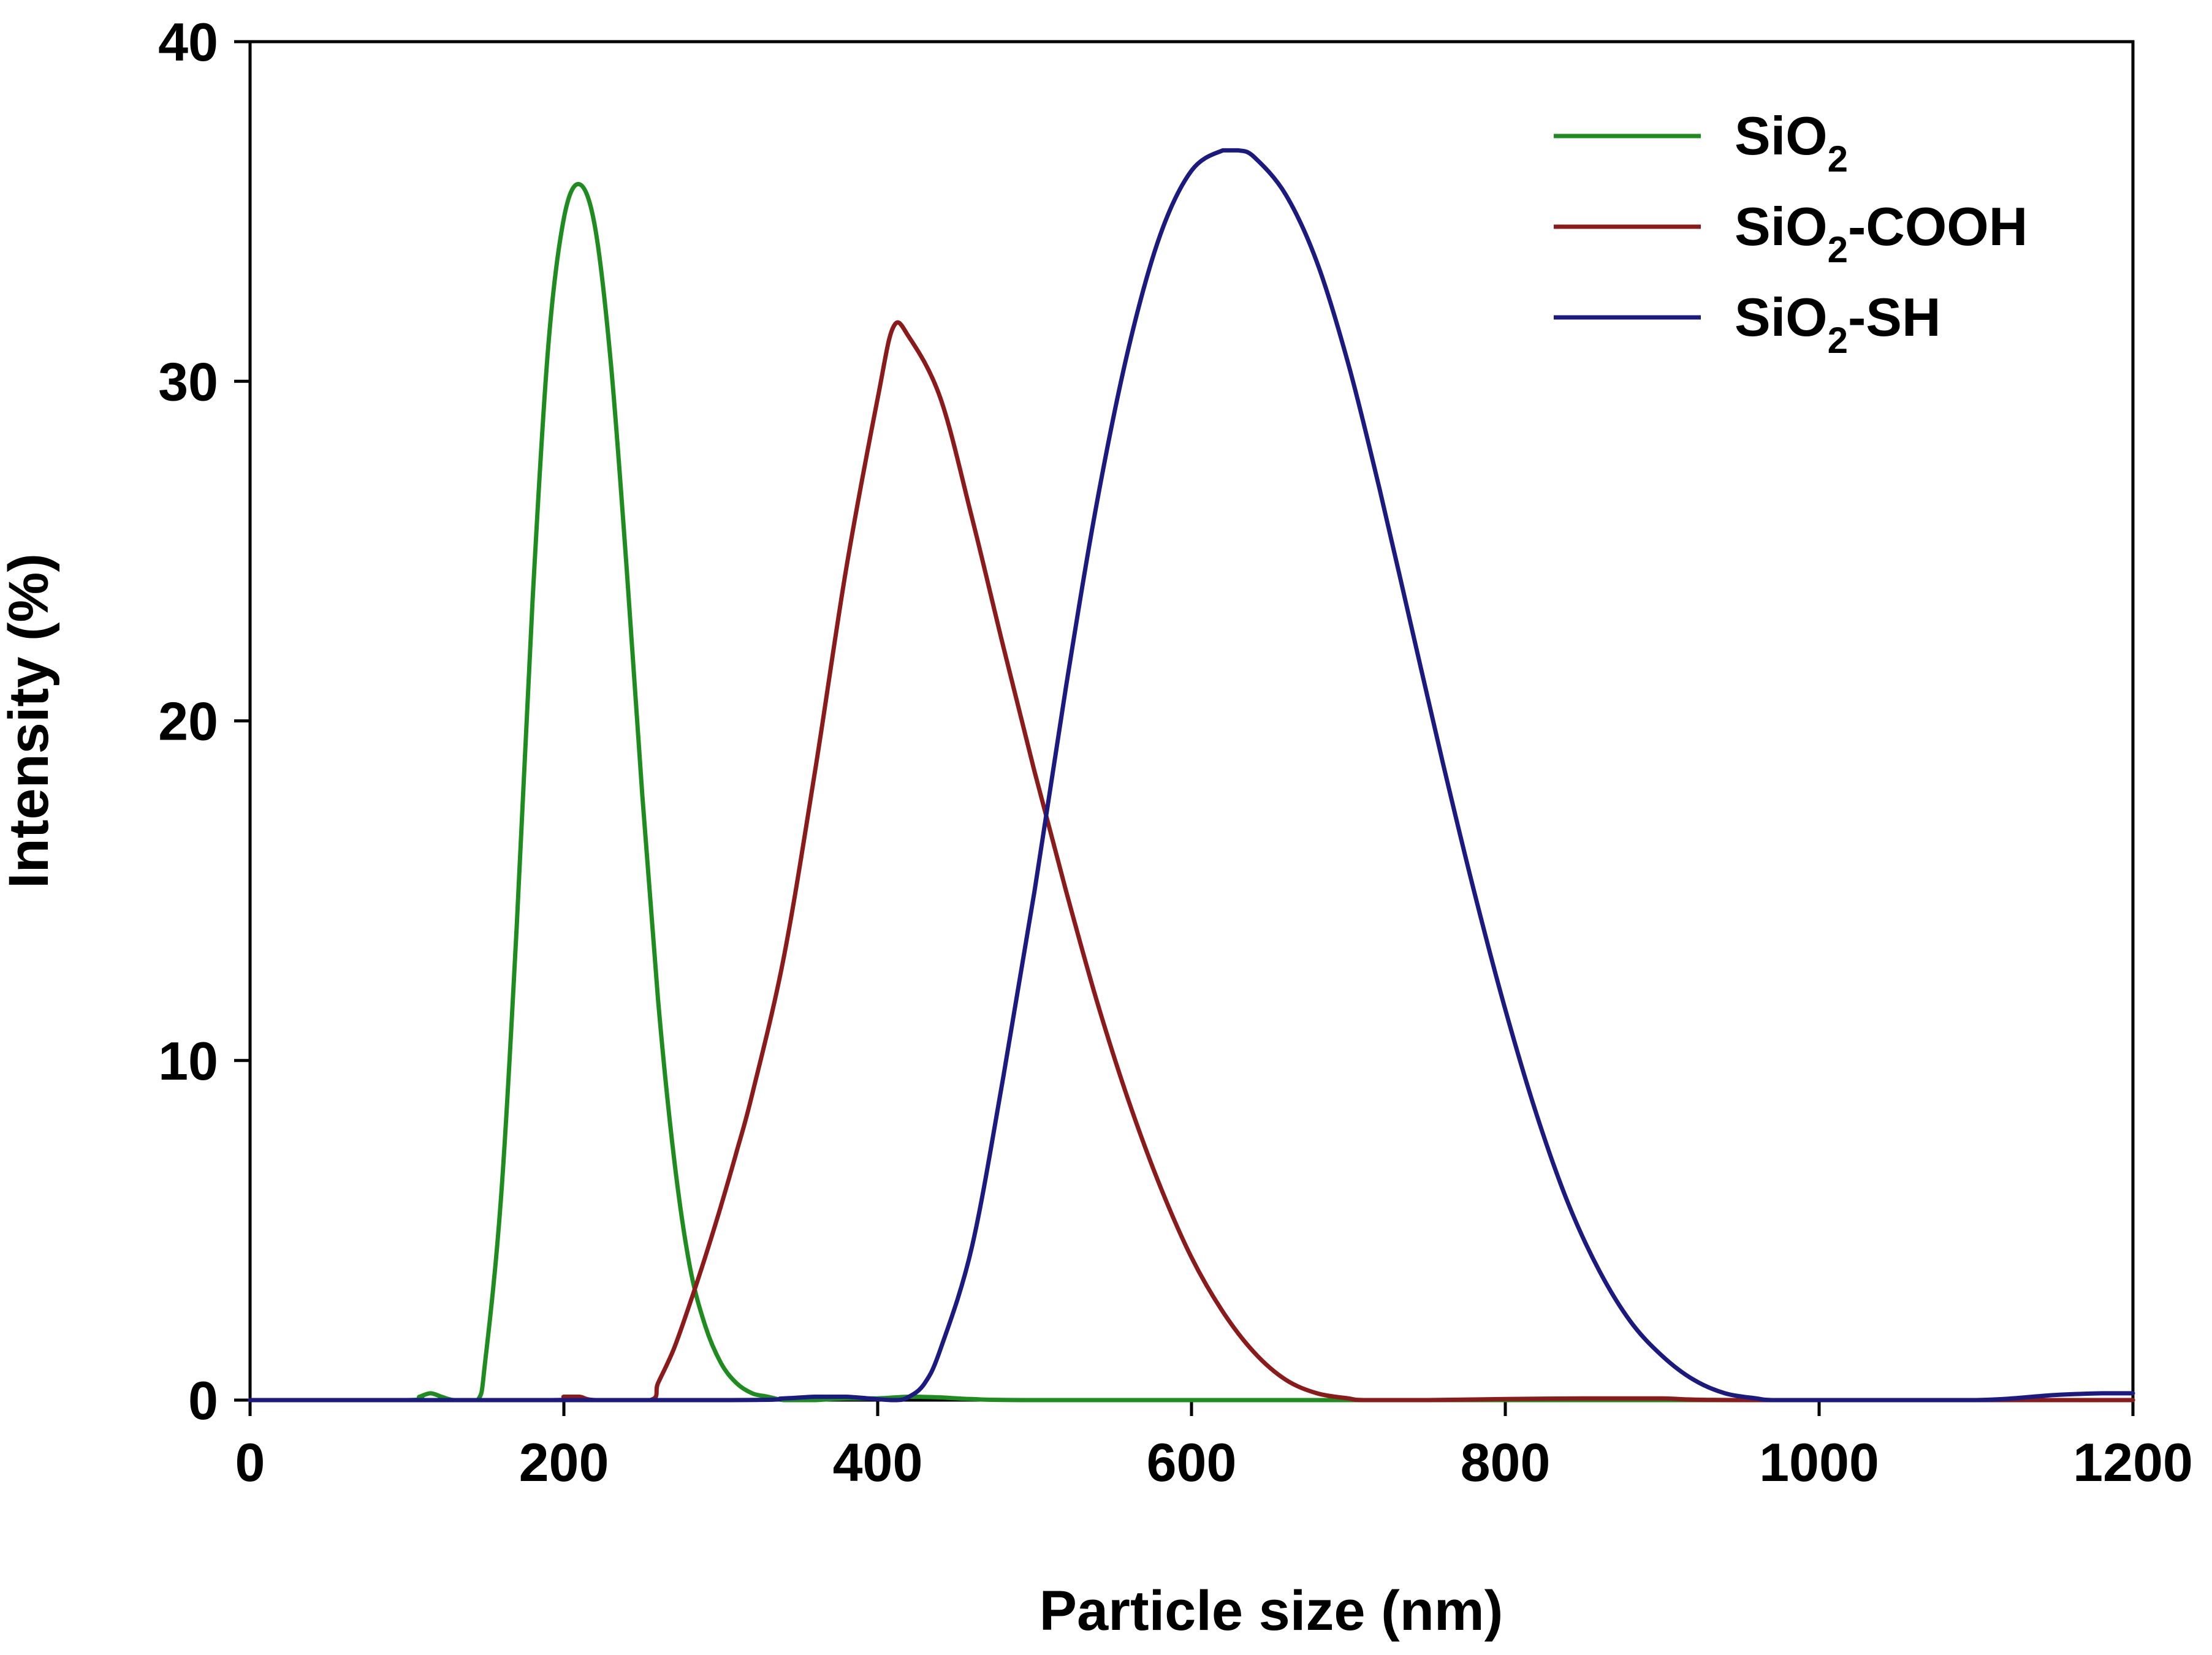 The height and width of the screenshot is (1655, 2212). I want to click on x-axis-title: Particle size (nm), so click(1271, 1611).